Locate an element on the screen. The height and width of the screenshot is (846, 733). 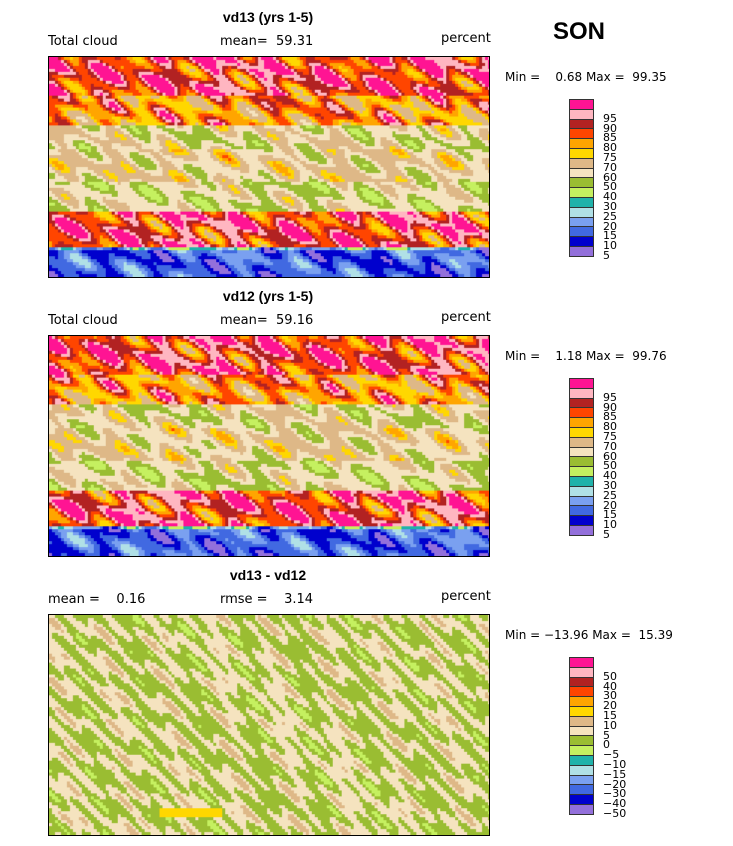
colorbar-tick-label: −50 is located at coordinates (615, 813).